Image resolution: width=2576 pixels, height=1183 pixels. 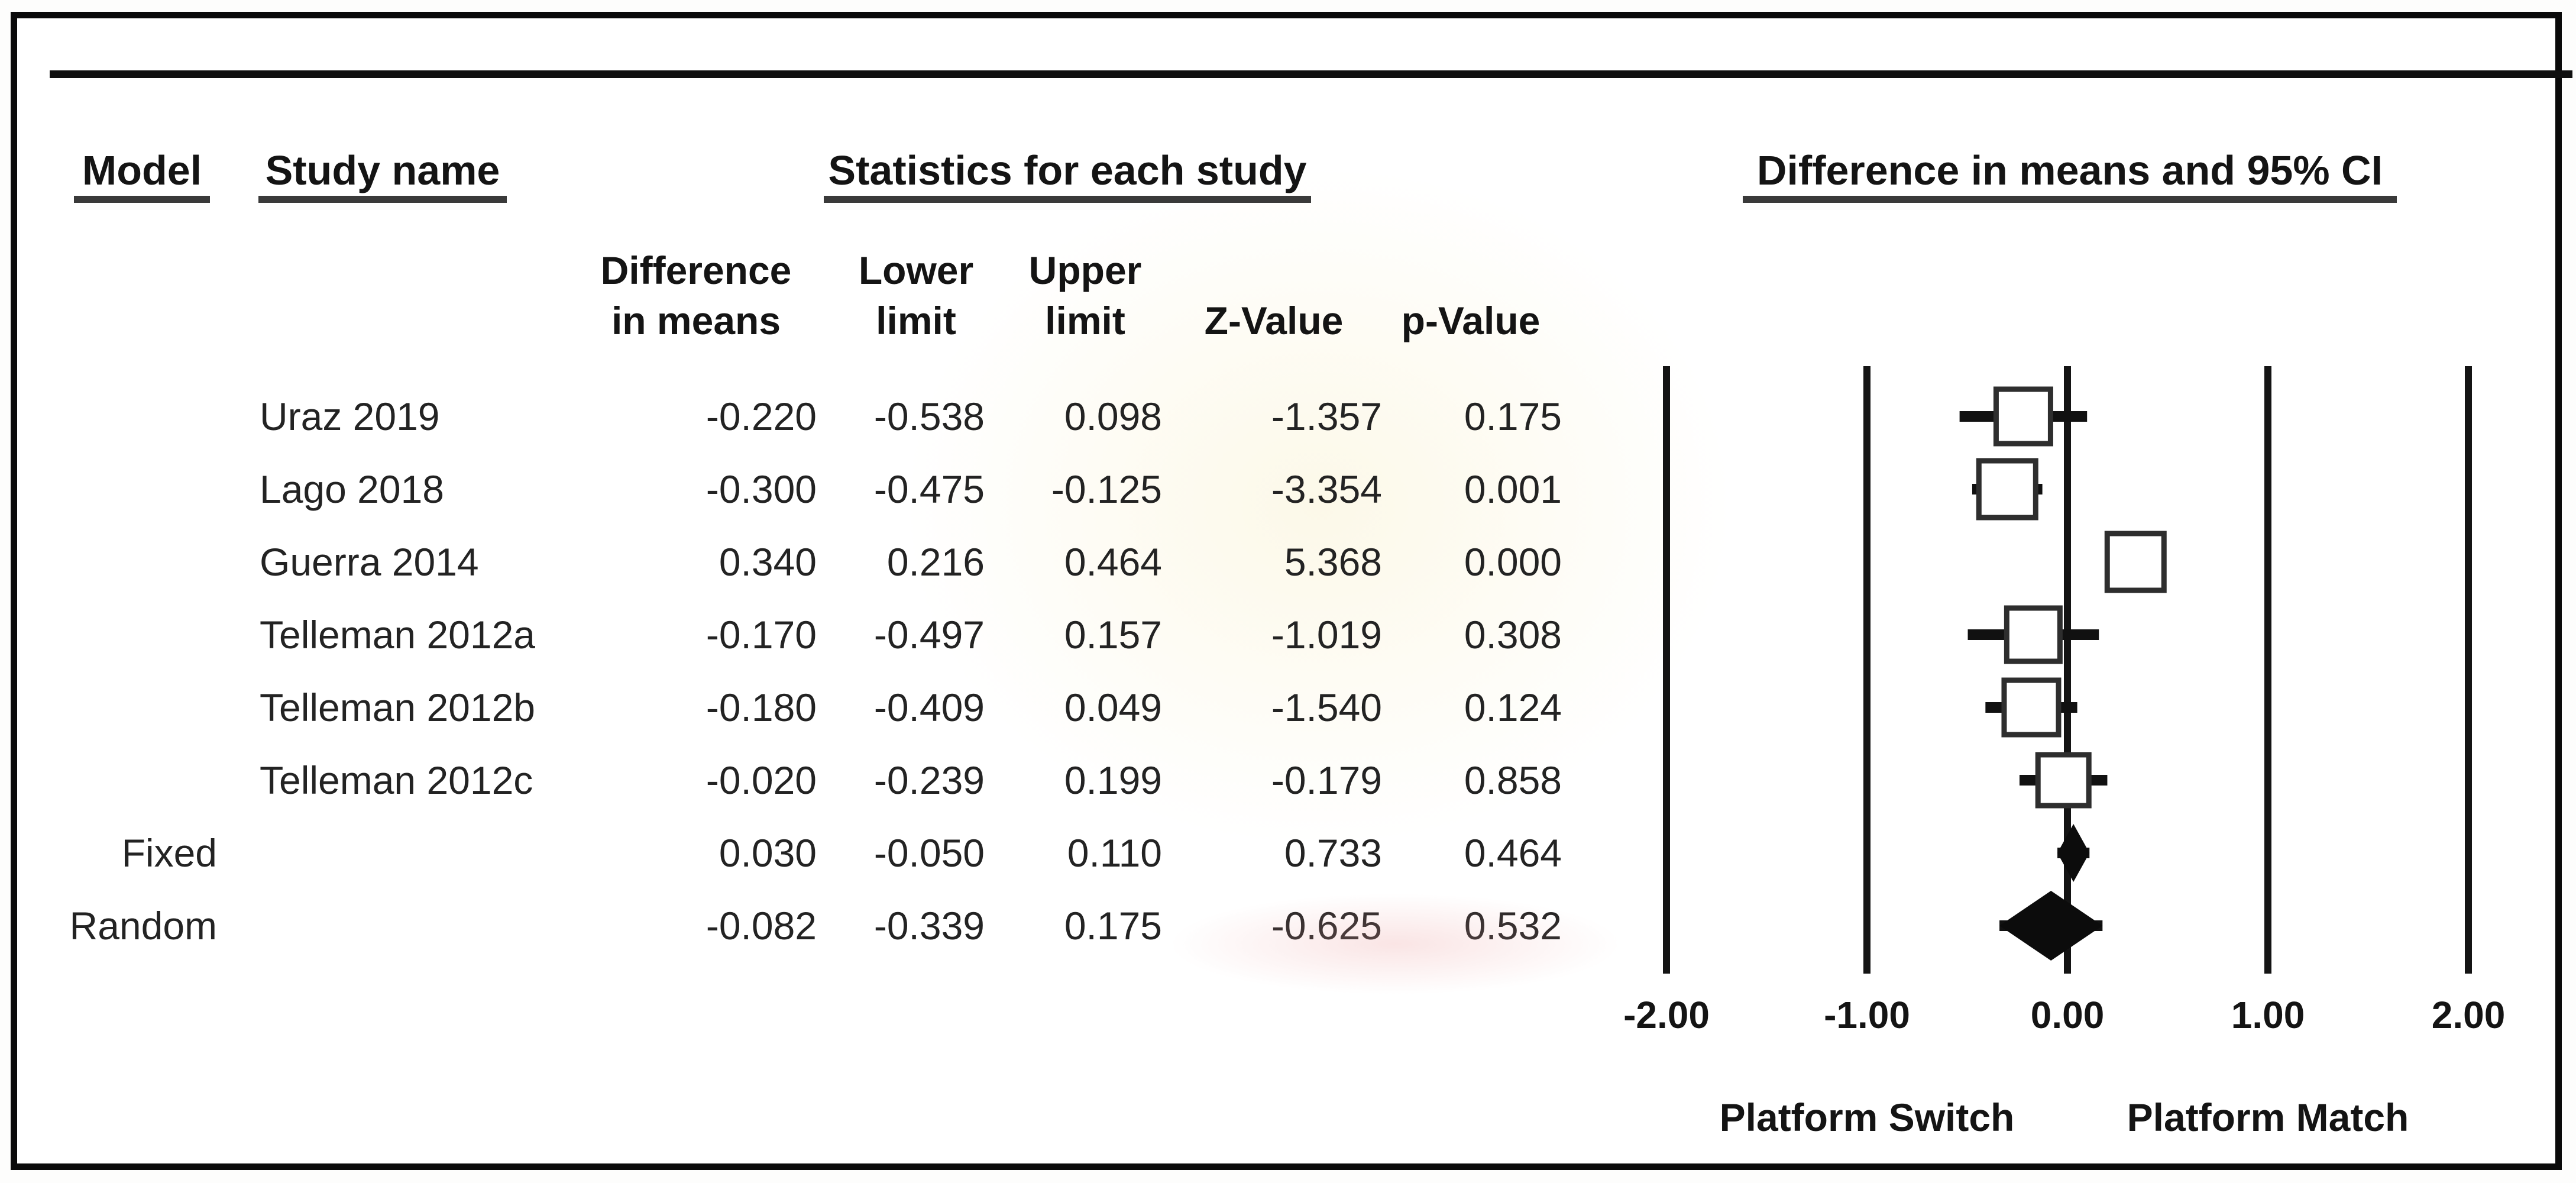 I want to click on upper-limit-value-cell: 0.110, so click(x=1115, y=853).